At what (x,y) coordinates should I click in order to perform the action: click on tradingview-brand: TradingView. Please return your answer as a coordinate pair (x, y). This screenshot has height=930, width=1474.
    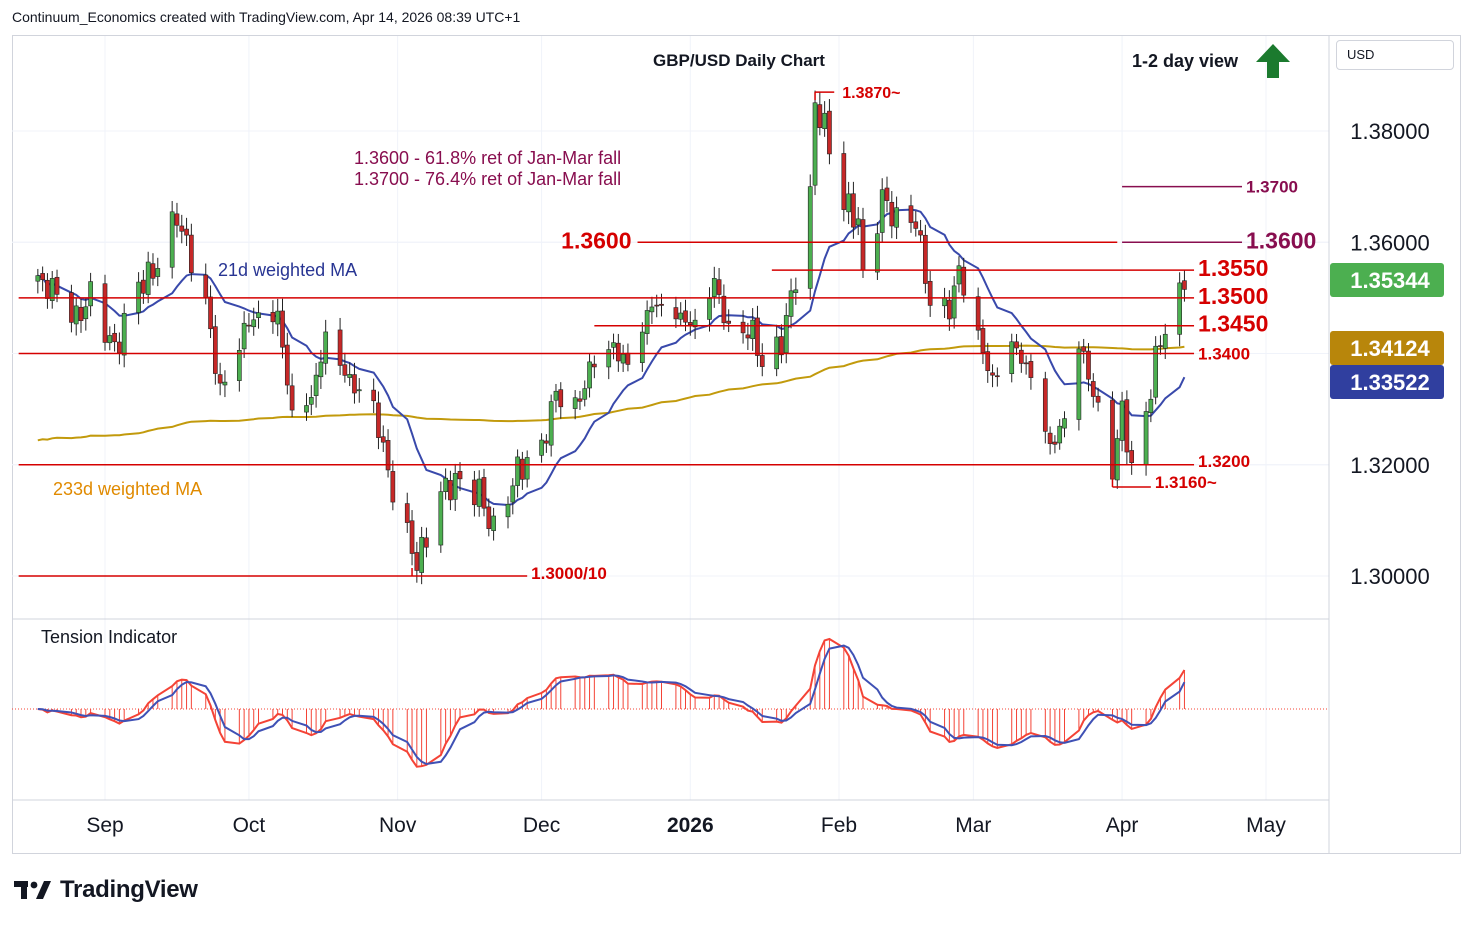
    Looking at the image, I should click on (106, 890).